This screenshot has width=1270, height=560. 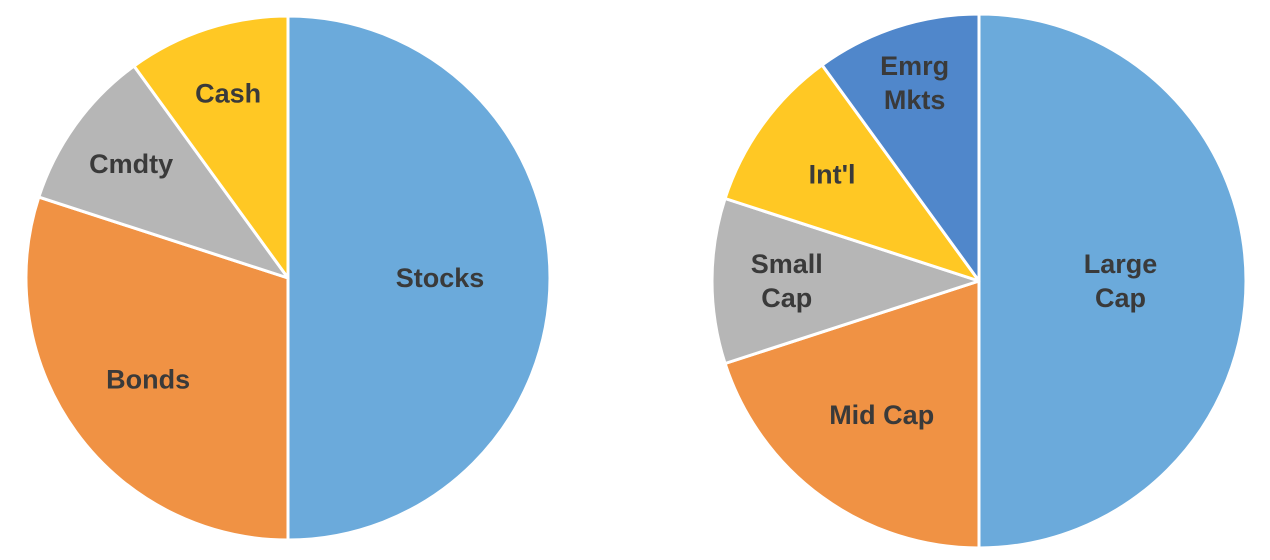 I want to click on pie-slice-small-cap, so click(x=845, y=281).